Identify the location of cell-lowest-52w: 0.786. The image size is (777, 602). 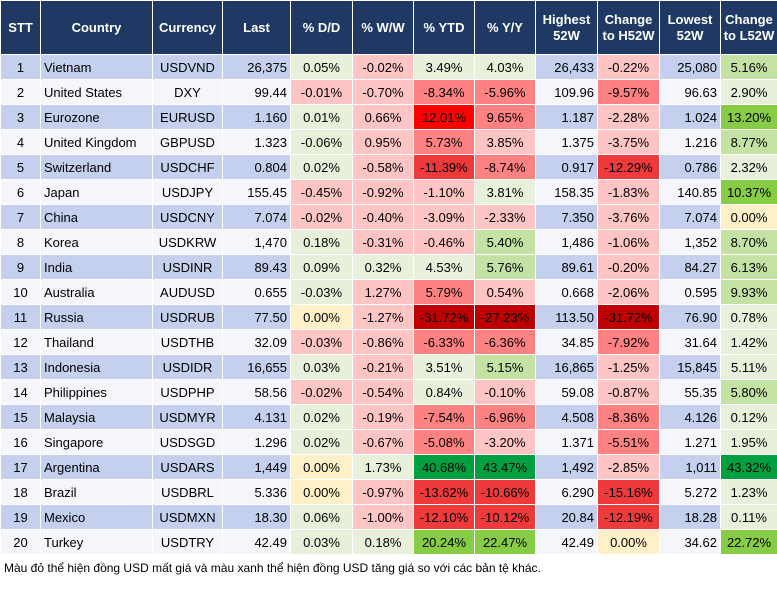
(690, 167).